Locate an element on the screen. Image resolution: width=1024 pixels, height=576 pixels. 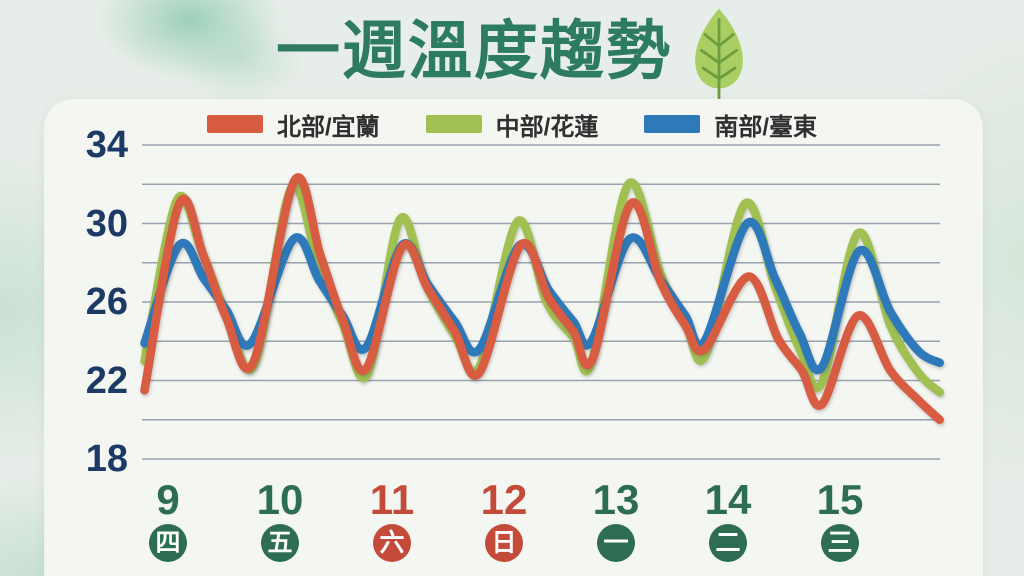
legend-label: 中部/花蓮 is located at coordinates (547, 127).